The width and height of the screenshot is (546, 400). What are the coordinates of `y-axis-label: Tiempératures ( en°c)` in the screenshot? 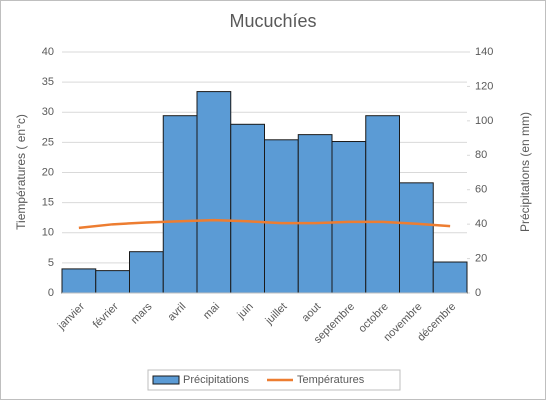 It's located at (21, 172).